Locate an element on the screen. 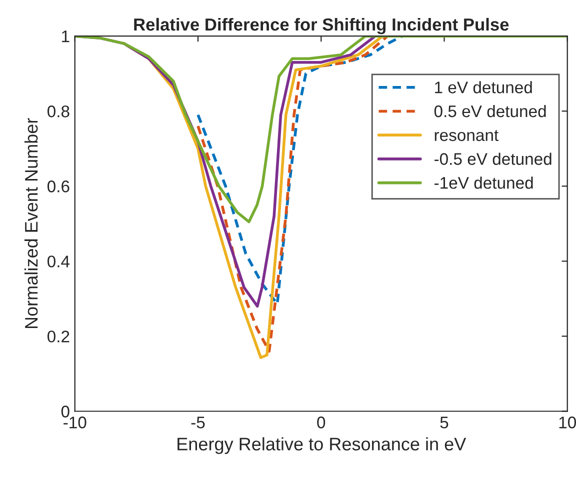  legend-label: resonant is located at coordinates (466, 136).